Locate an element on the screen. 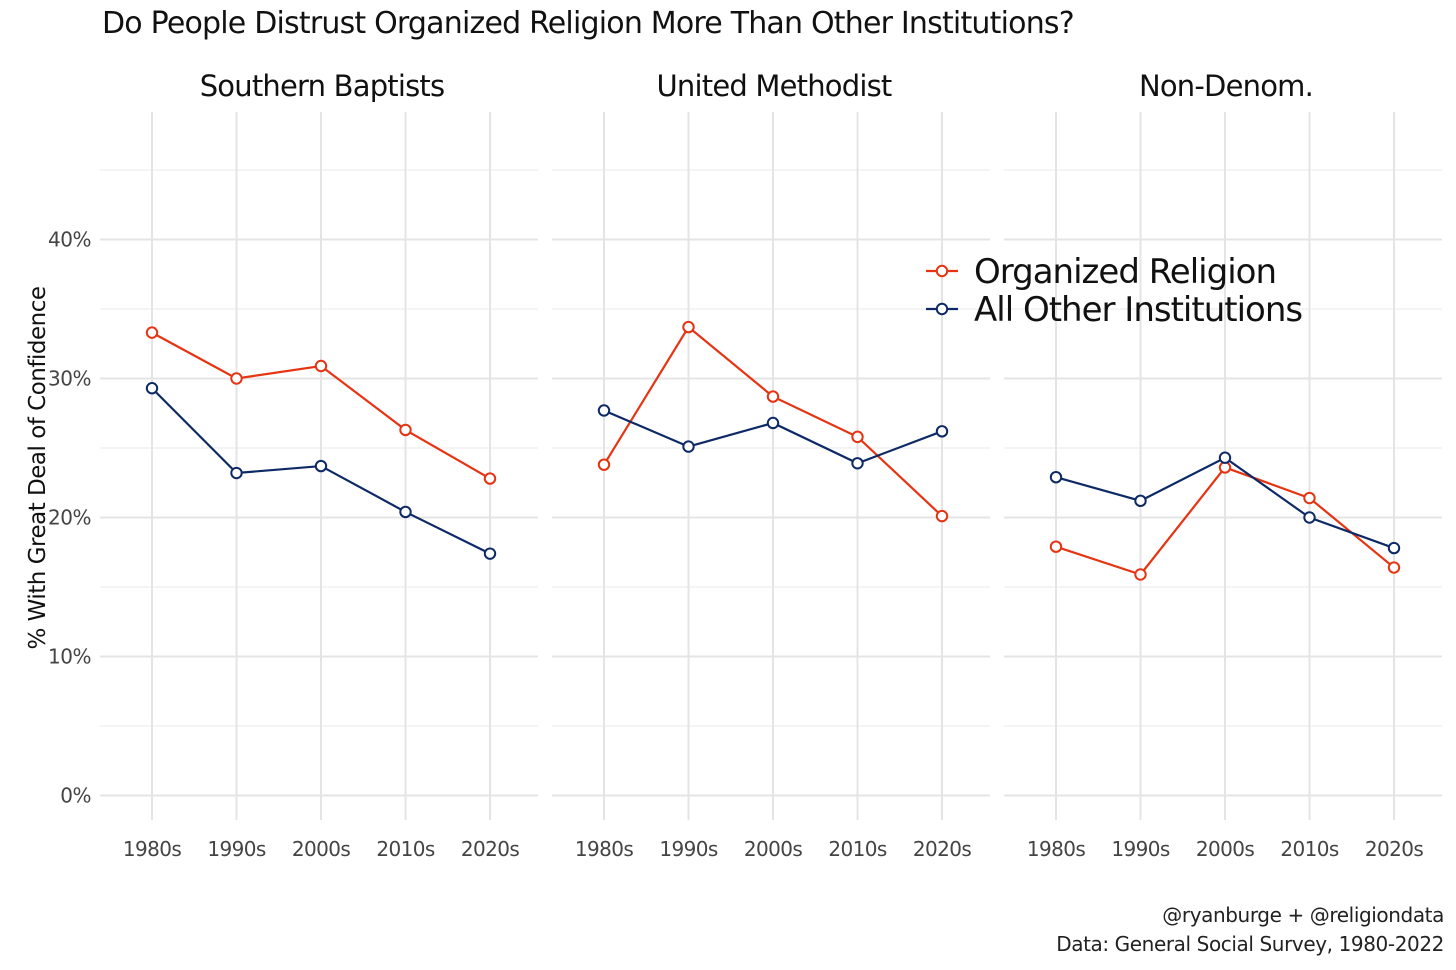 This screenshot has height=970, width=1456. legend-label: All Other Institutions is located at coordinates (1138, 310).